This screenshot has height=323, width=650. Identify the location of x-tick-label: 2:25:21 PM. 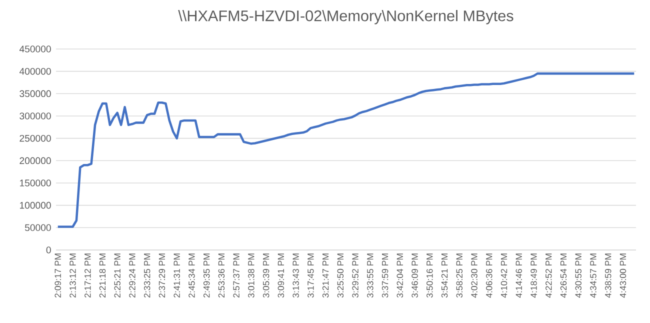
(117, 276).